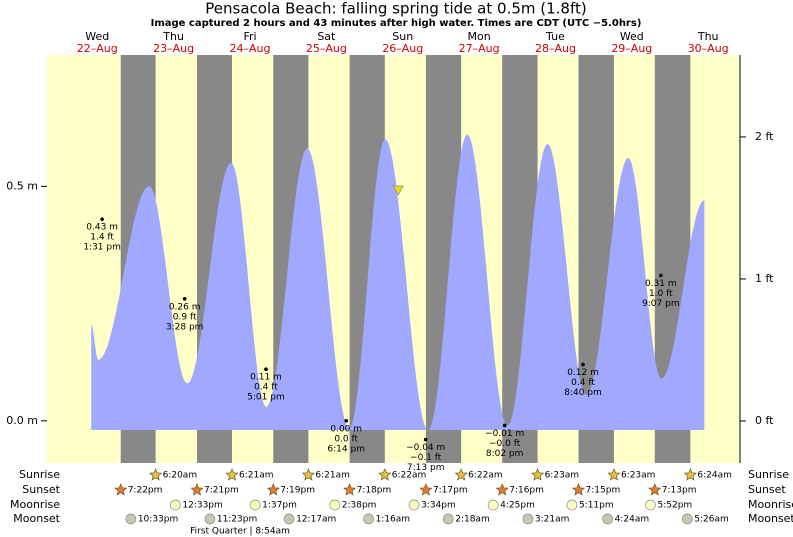  I want to click on weekday-label: Sun, so click(402, 36).